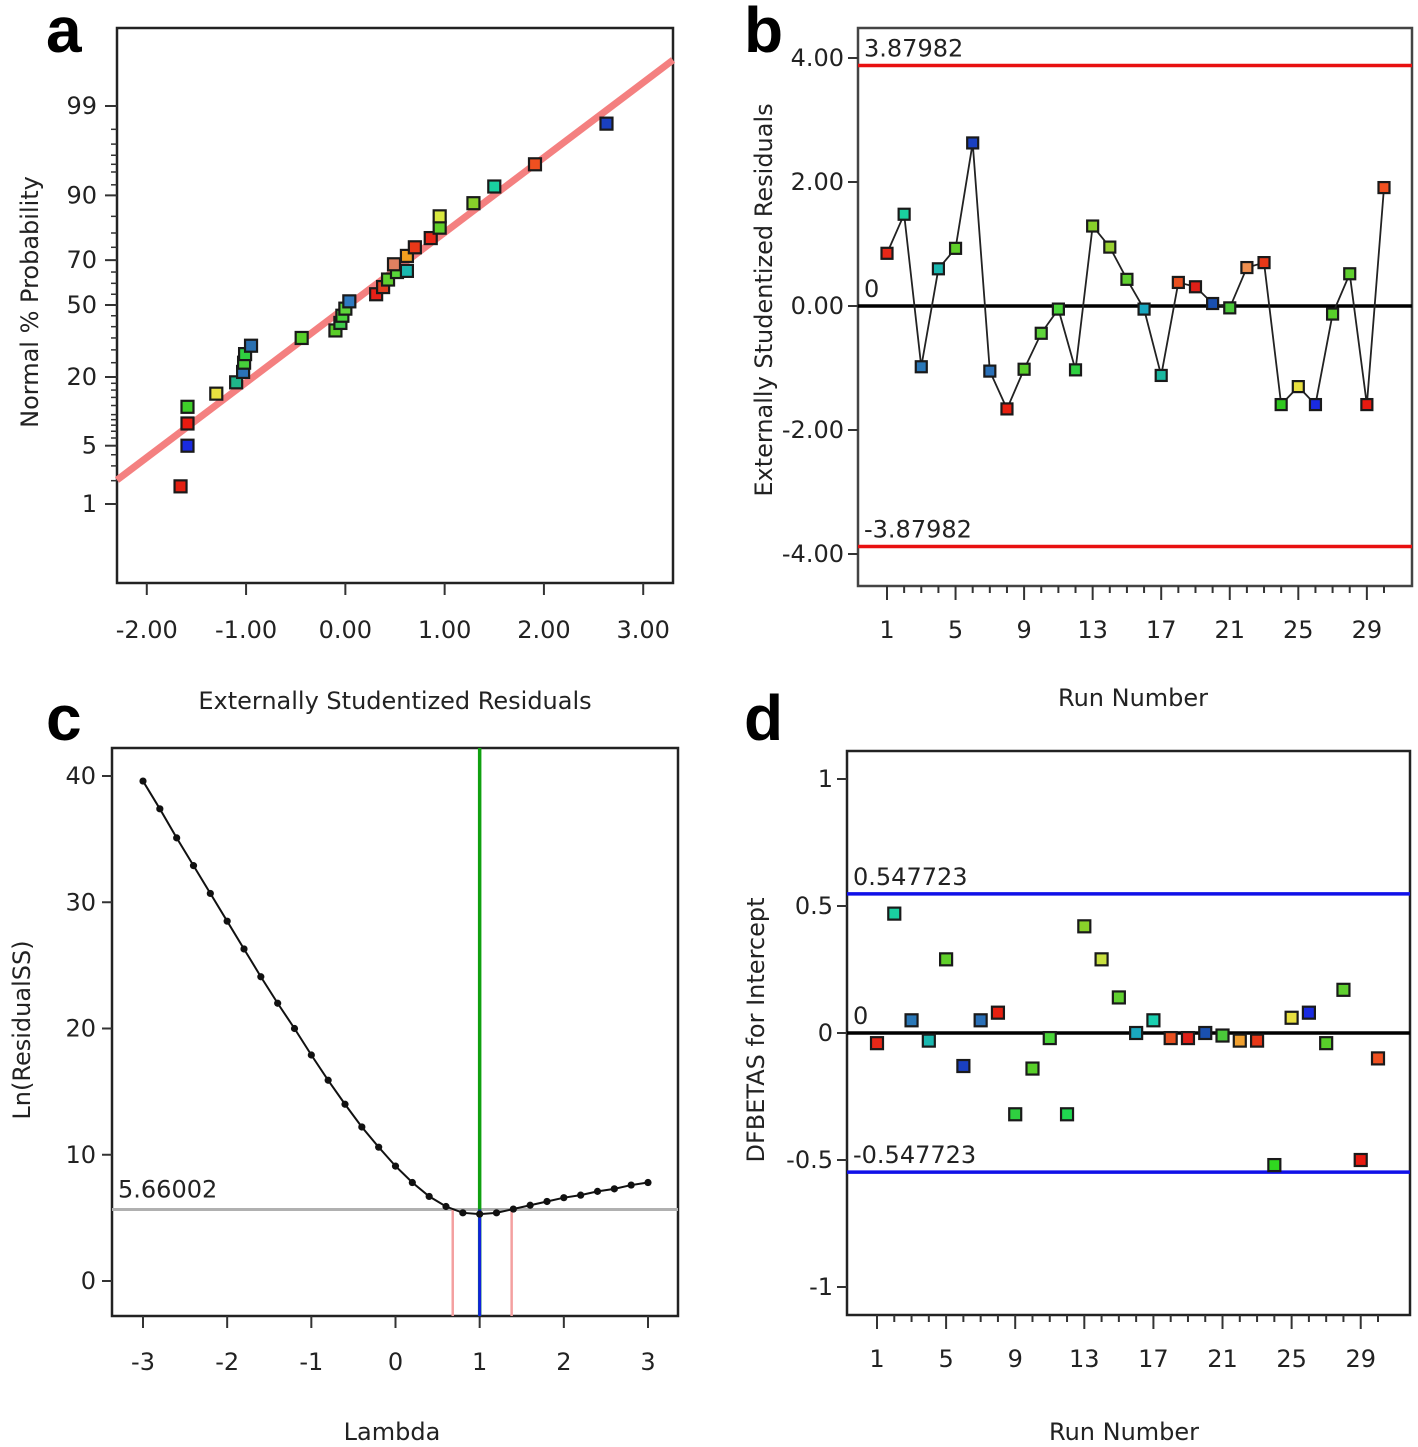  What do you see at coordinates (345, 630) in the screenshot?
I see `x-tick-label: 0.00` at bounding box center [345, 630].